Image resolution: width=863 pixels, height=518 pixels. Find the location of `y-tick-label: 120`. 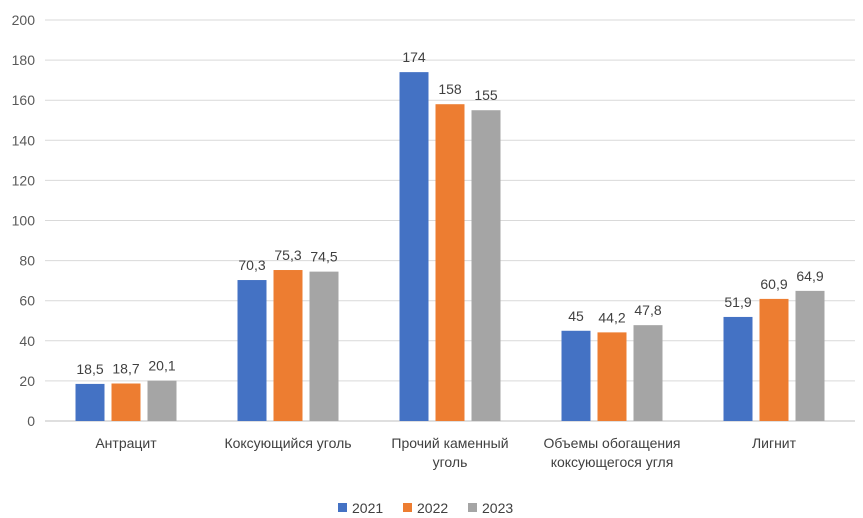

y-tick-label: 120 is located at coordinates (24, 180).